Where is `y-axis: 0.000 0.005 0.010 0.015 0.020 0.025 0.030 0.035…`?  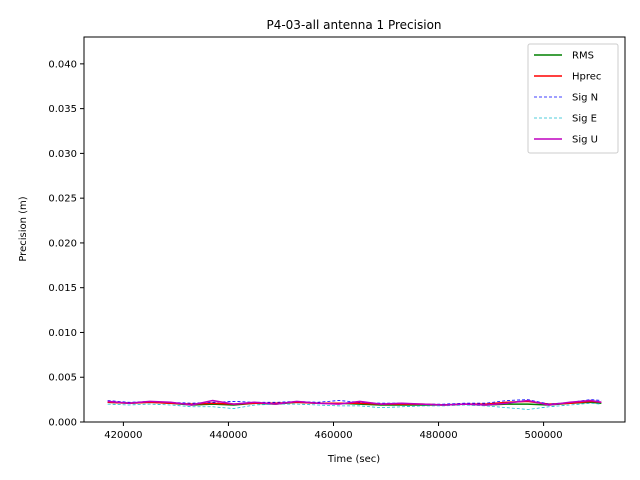 y-axis: 0.000 0.005 0.010 0.015 0.020 0.025 0.030 0.035… is located at coordinates (66, 244).